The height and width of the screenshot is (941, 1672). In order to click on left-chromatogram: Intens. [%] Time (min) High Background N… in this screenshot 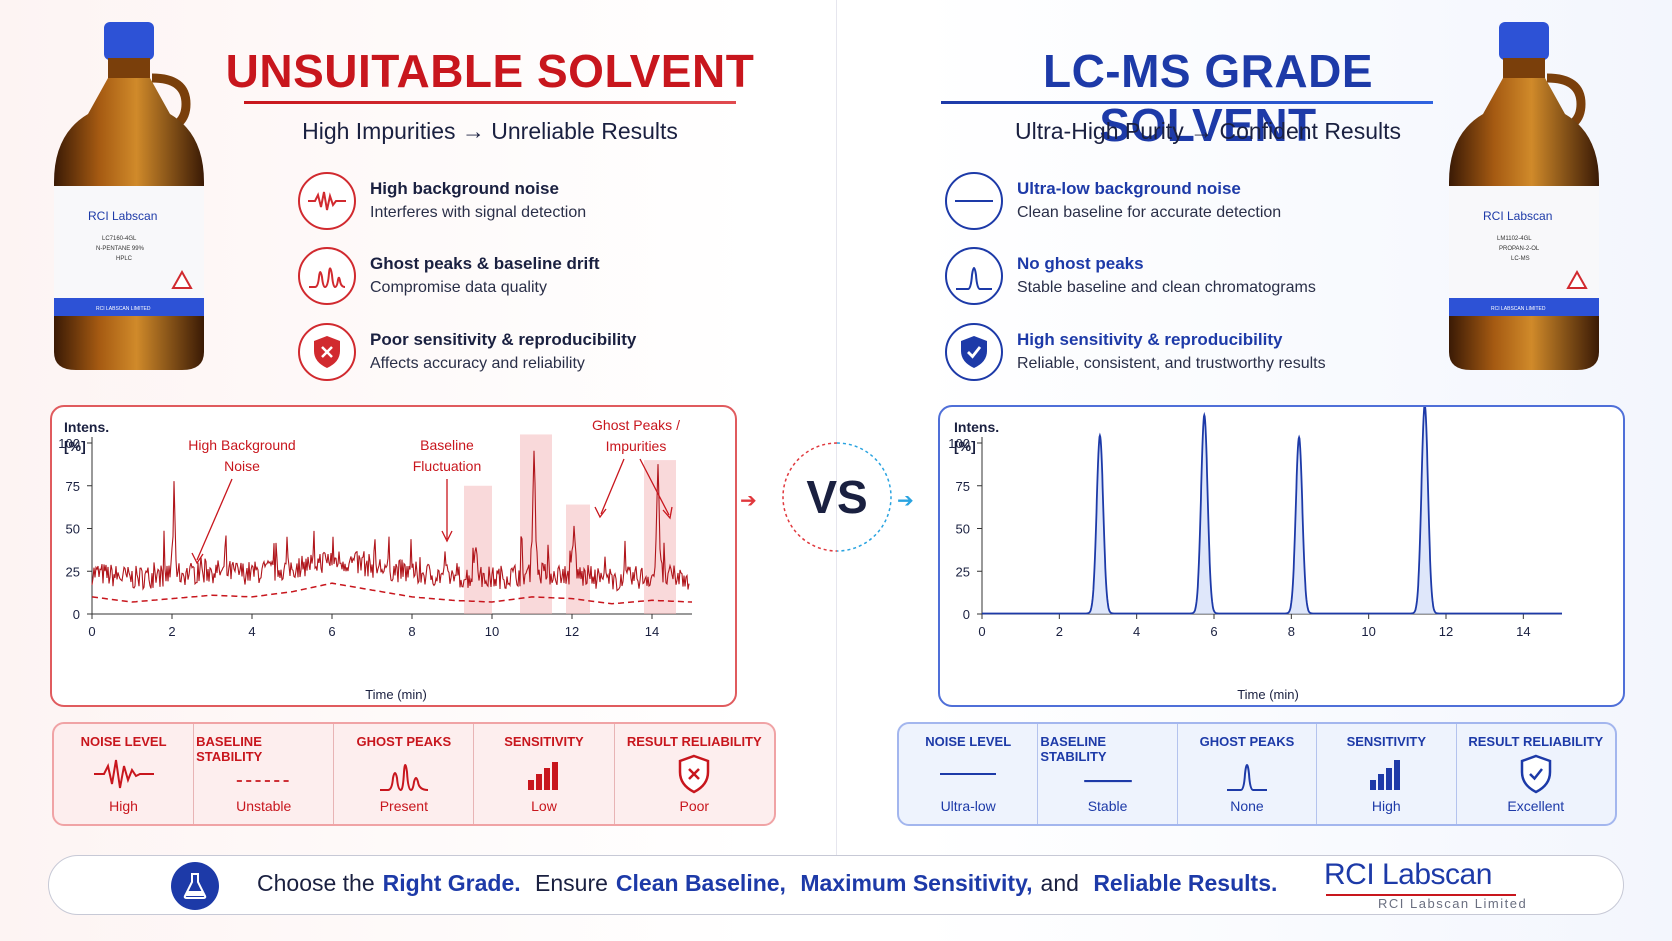, I will do `click(375, 559)`.